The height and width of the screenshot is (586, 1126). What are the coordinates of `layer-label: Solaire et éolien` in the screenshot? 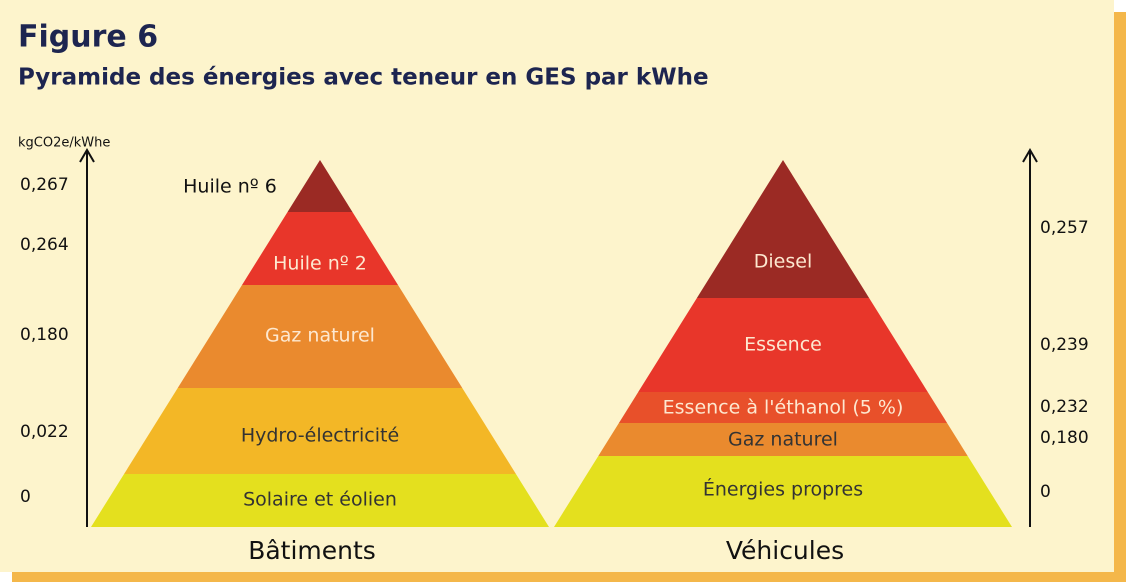 It's located at (320, 500).